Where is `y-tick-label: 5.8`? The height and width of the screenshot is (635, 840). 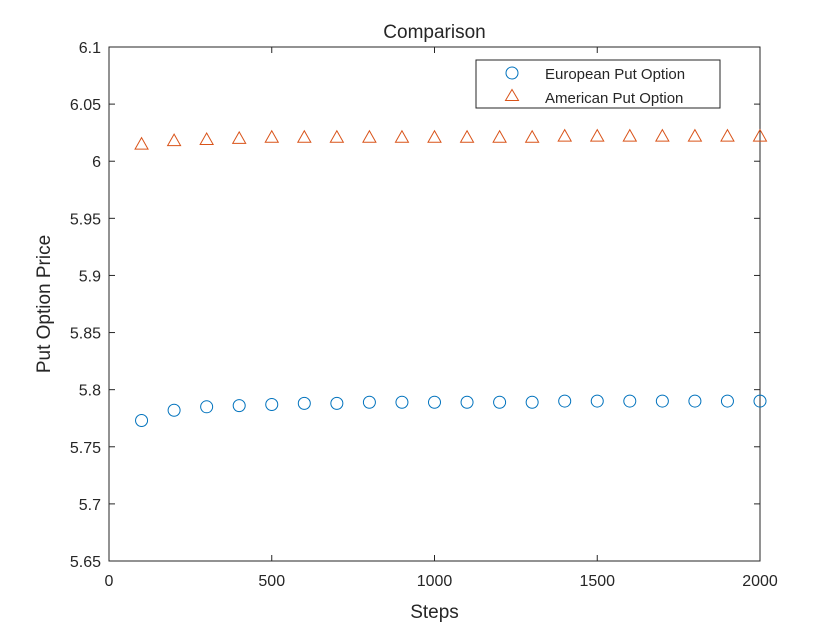
y-tick-label: 5.8 is located at coordinates (90, 391).